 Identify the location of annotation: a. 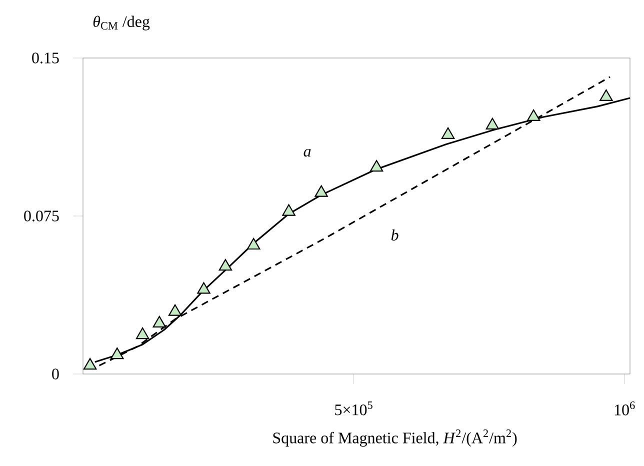
(307, 152).